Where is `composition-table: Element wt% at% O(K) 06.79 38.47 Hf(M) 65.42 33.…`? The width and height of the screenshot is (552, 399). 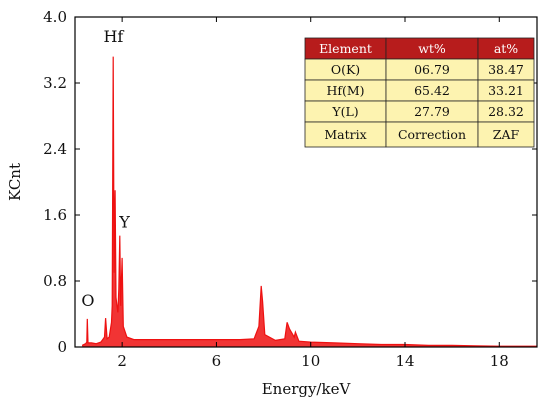
composition-table: Element wt% at% O(K) 06.79 38.47 Hf(M) 65.42 33.… is located at coordinates (419, 92).